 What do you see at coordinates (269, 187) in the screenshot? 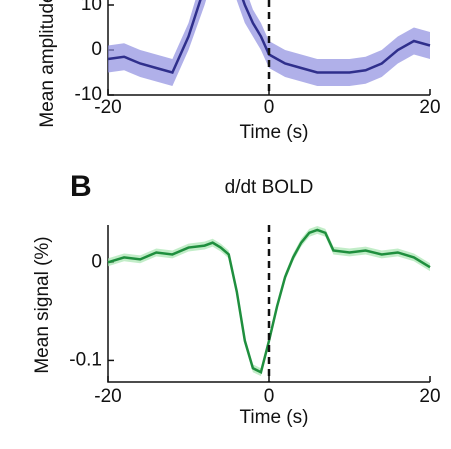
I see `chart-title: d/dt BOLD` at bounding box center [269, 187].